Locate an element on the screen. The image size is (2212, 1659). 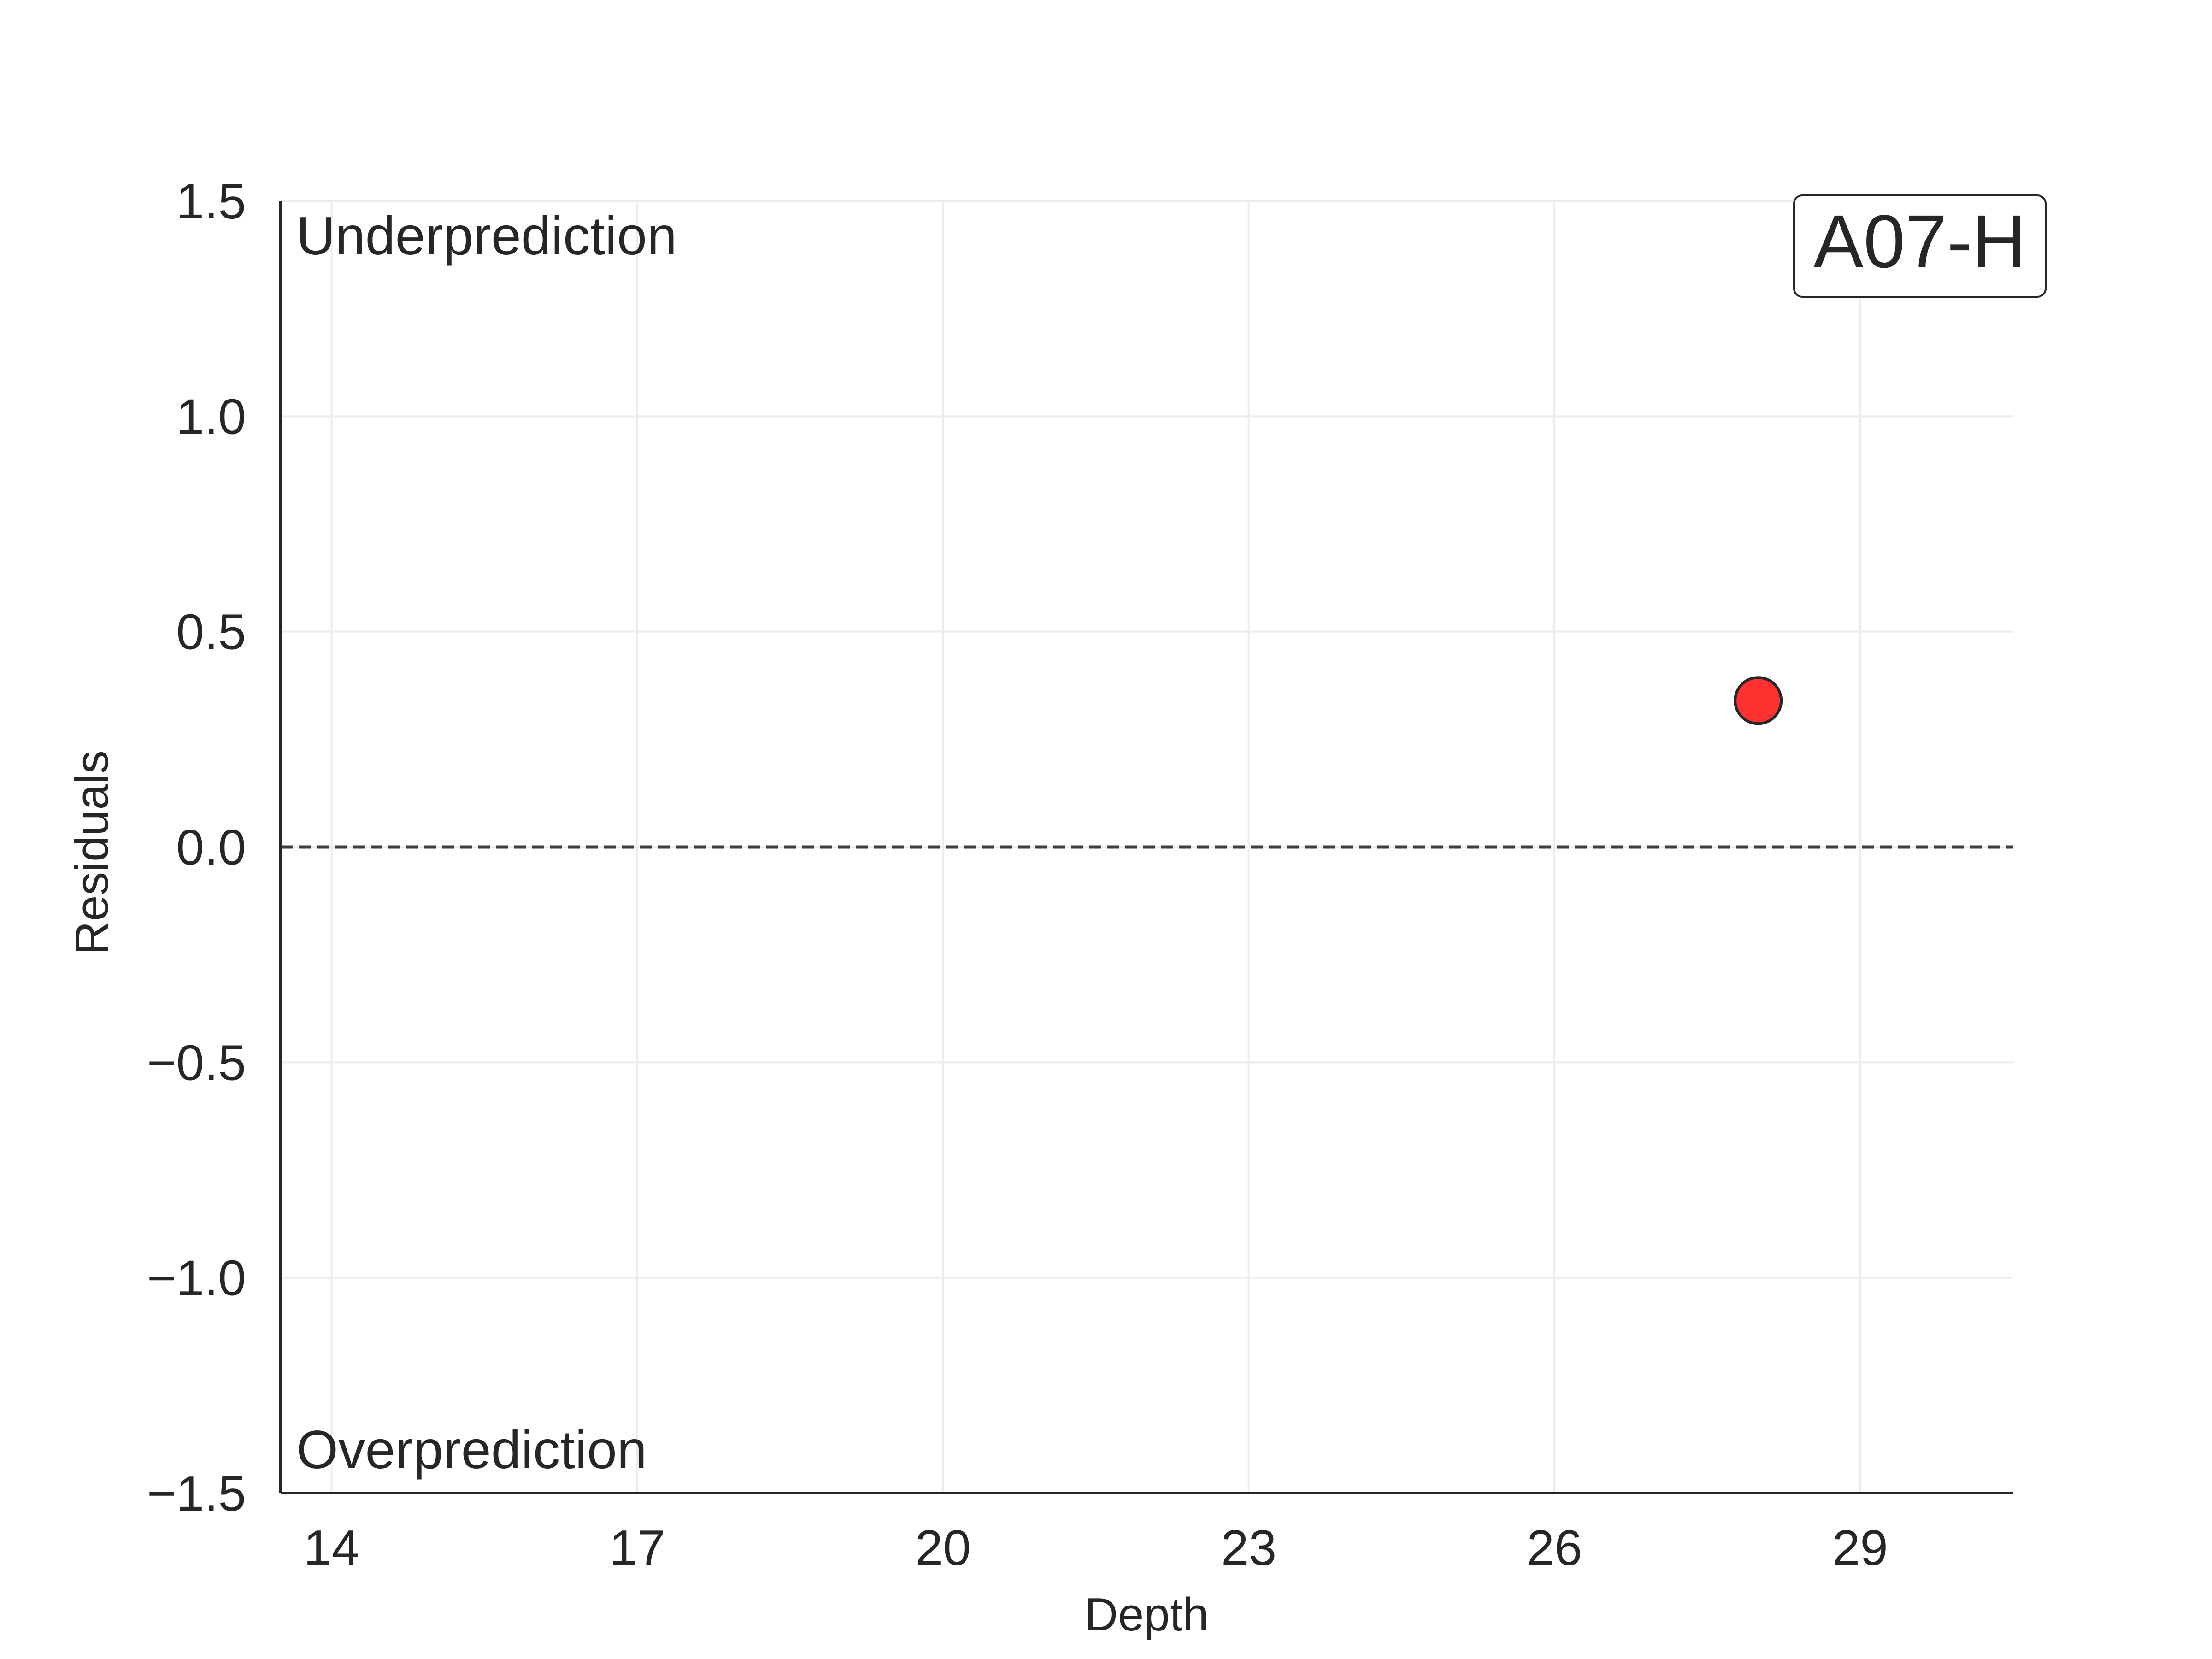
x-tick-label: 26 is located at coordinates (1554, 1548).